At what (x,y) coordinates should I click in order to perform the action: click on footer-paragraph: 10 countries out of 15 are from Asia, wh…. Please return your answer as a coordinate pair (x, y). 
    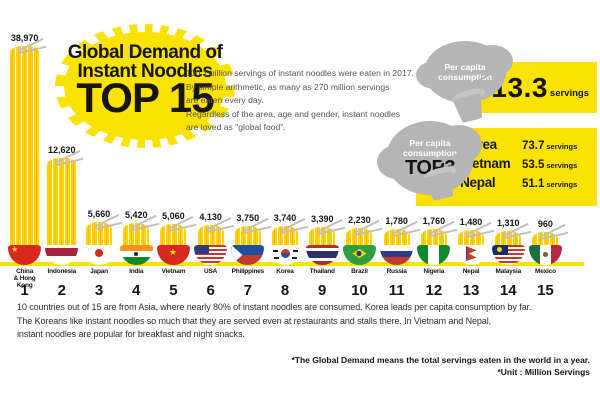
    Looking at the image, I should click on (274, 320).